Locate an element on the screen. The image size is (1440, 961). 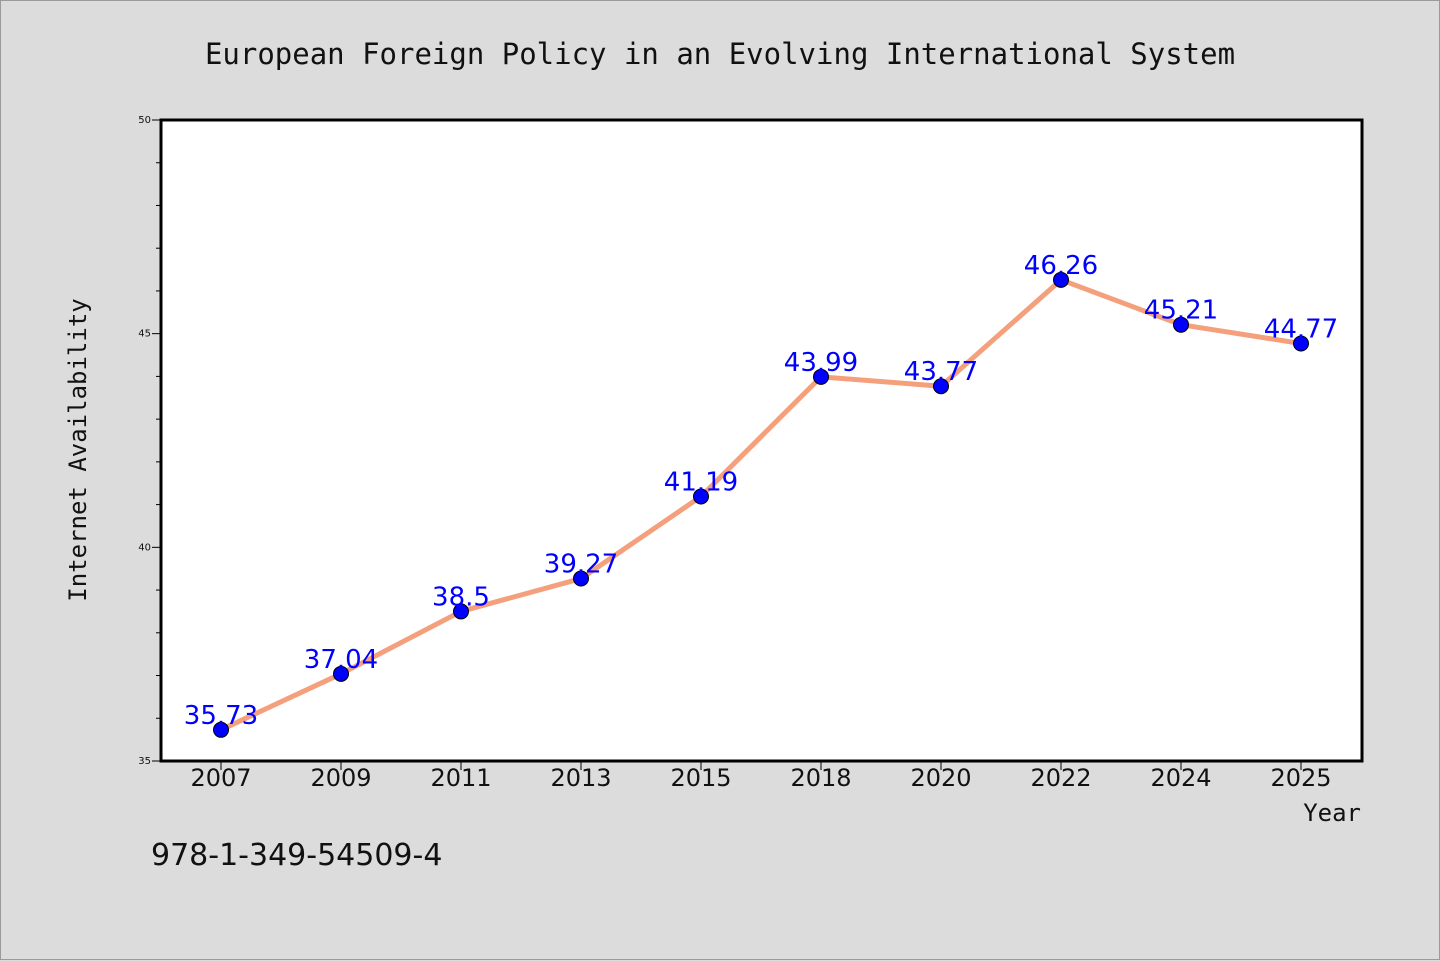
y-axis-label: Internet Availability is located at coordinates (78, 449).